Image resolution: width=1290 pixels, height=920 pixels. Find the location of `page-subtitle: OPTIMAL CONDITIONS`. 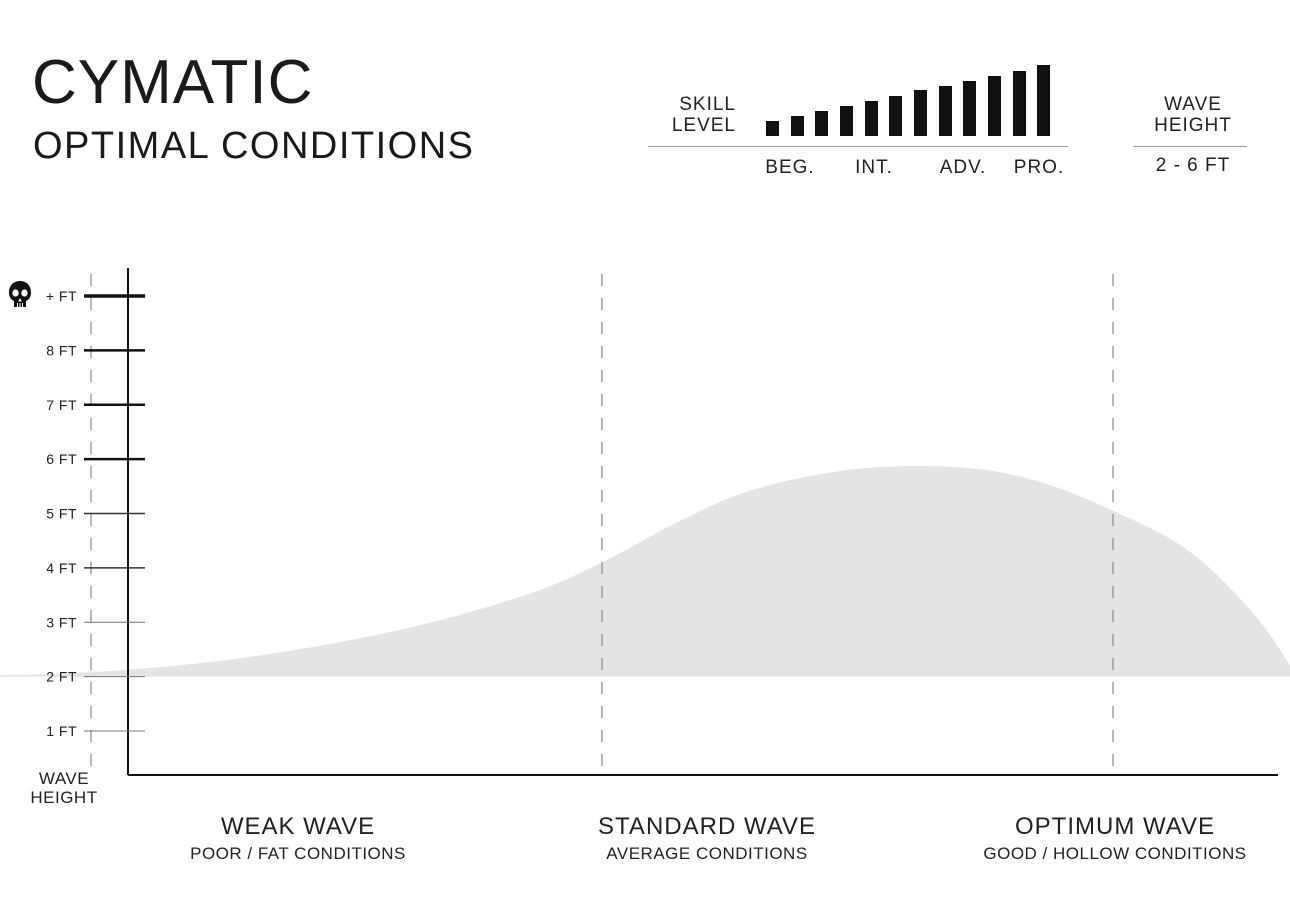

page-subtitle: OPTIMAL CONDITIONS is located at coordinates (254, 146).